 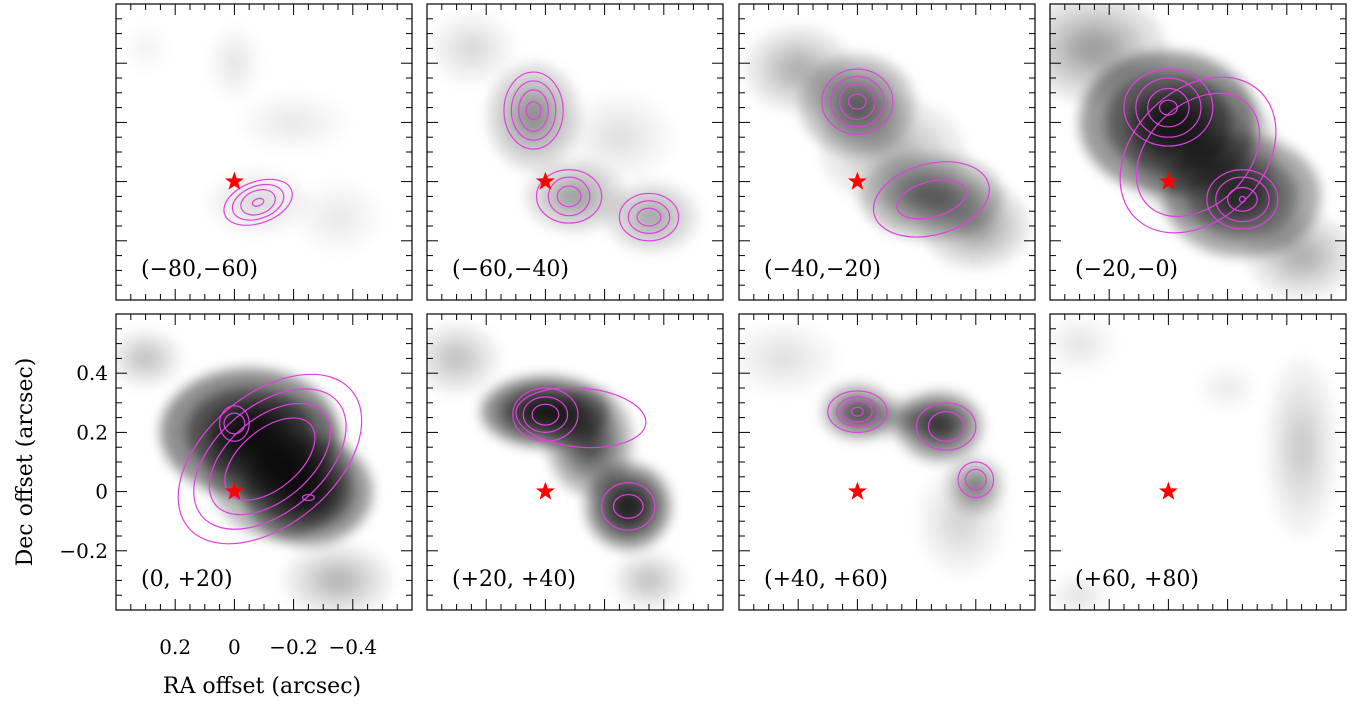 I want to click on x-tick-label: −0.4, so click(x=353, y=647).